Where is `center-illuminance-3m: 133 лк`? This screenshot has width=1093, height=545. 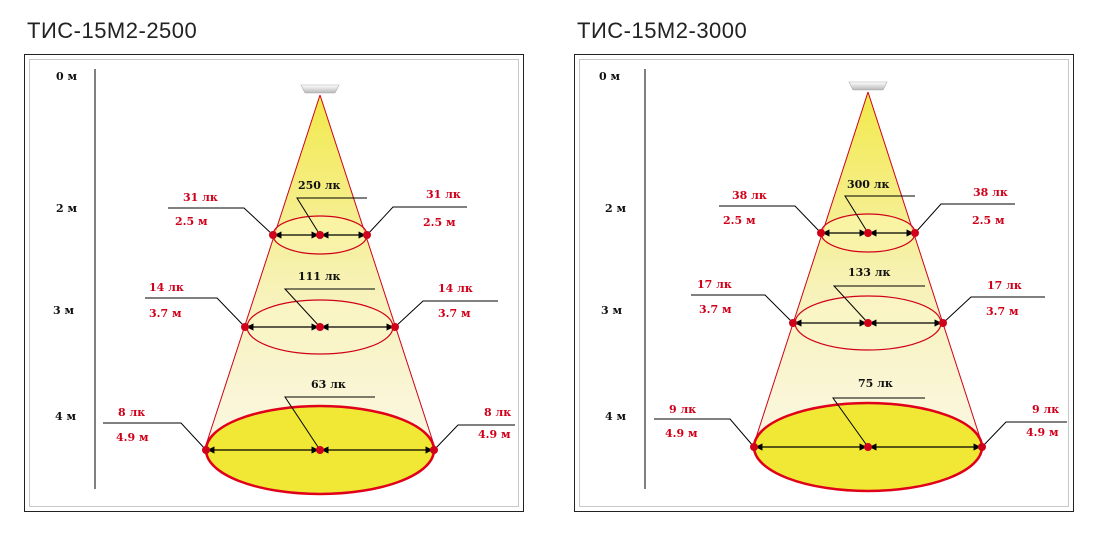 center-illuminance-3m: 133 лк is located at coordinates (869, 272).